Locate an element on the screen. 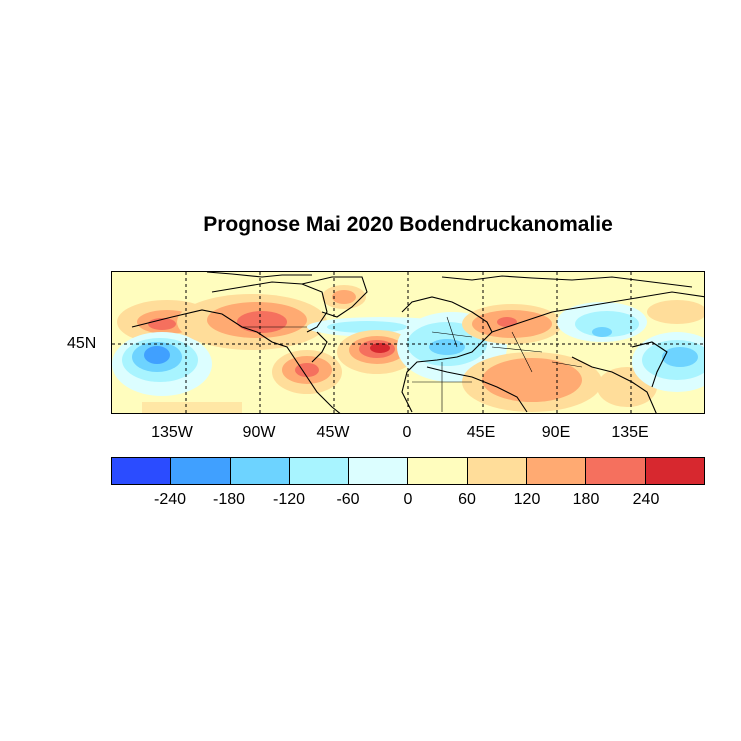  x-tick-135e: 135E is located at coordinates (630, 432).